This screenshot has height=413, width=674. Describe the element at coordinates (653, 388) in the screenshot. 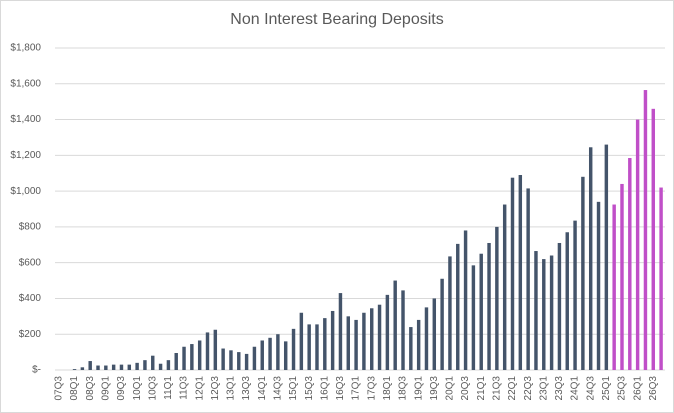

I see `x-tick-label: 26Q3` at that location.